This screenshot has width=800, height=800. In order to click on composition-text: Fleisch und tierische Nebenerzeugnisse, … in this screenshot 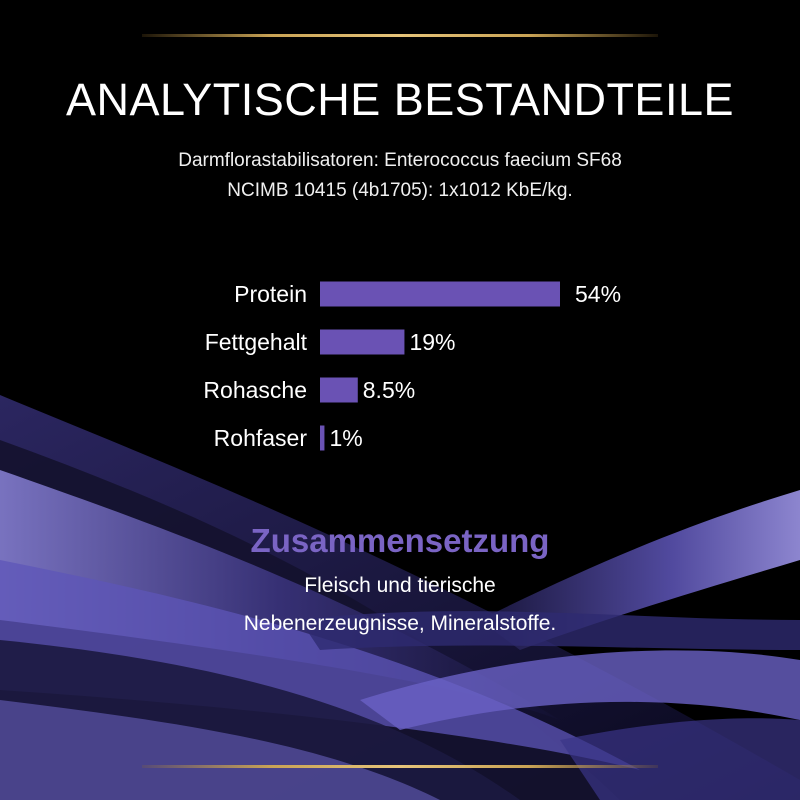, I will do `click(400, 605)`.